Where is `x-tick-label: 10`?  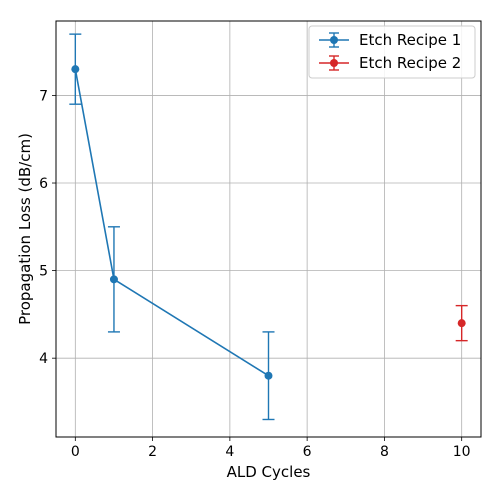
x-tick-label: 10 is located at coordinates (462, 452).